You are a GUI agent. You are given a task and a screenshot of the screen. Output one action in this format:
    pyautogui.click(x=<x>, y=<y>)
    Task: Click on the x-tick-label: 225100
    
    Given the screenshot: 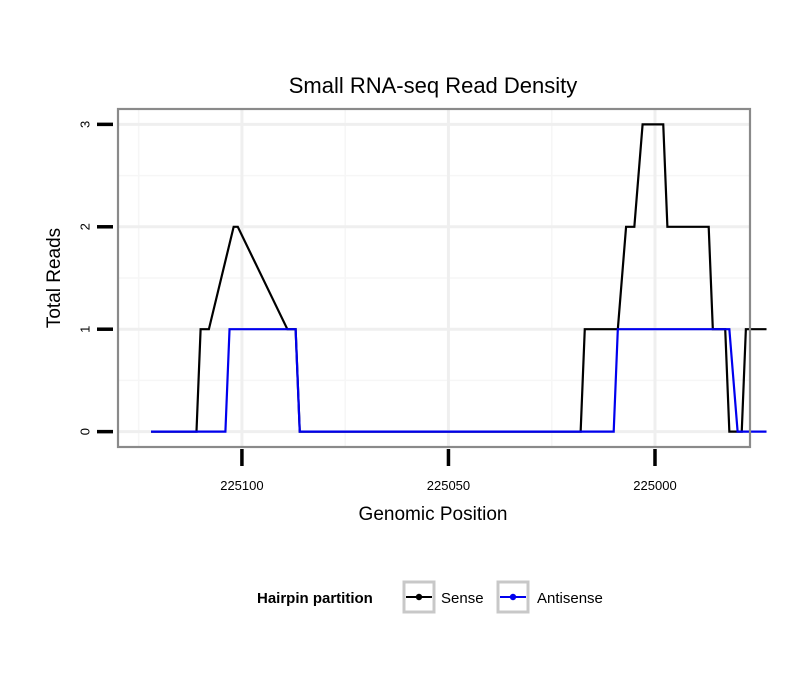 What is the action you would take?
    pyautogui.click(x=241, y=485)
    